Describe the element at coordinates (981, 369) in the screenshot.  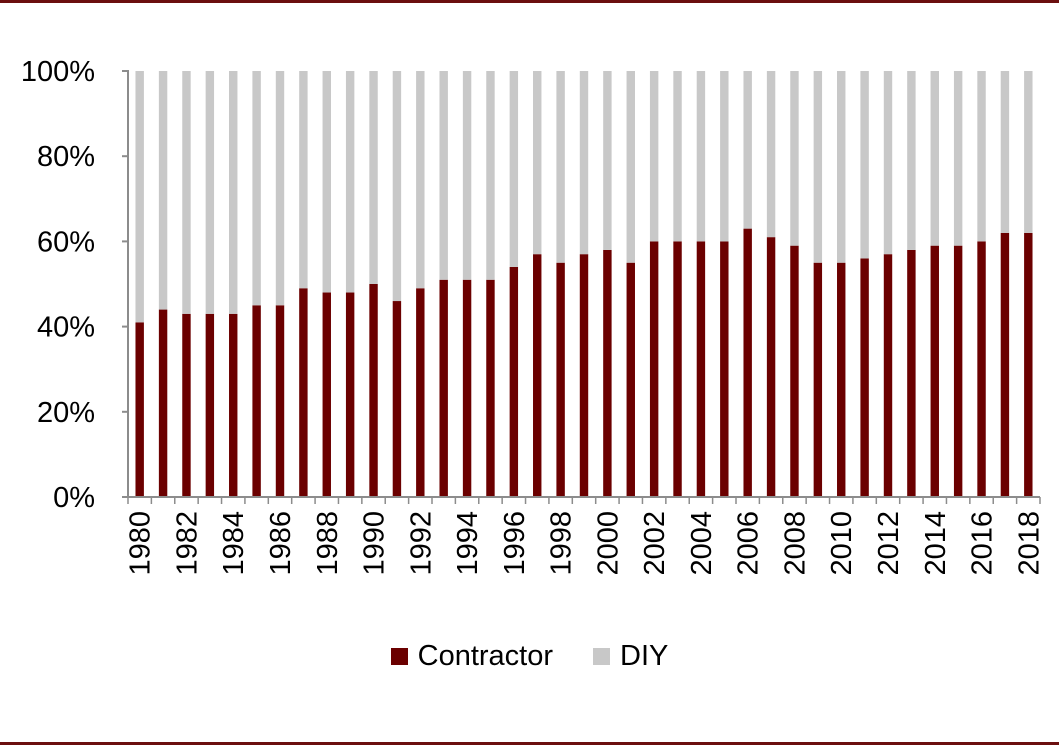
I see `bar-contractor-2016` at that location.